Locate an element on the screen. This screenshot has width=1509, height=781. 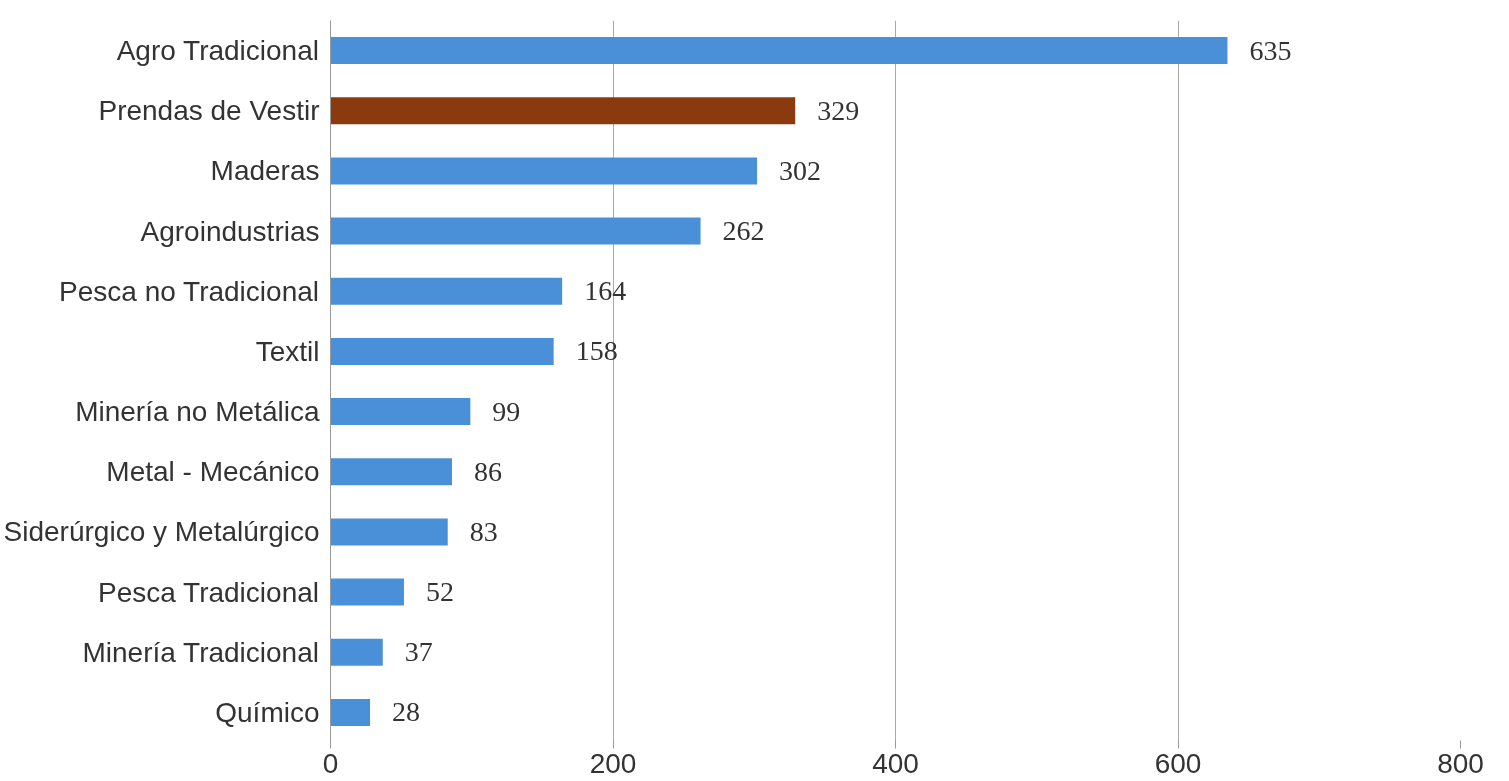
data-label: 635 is located at coordinates (1270, 50).